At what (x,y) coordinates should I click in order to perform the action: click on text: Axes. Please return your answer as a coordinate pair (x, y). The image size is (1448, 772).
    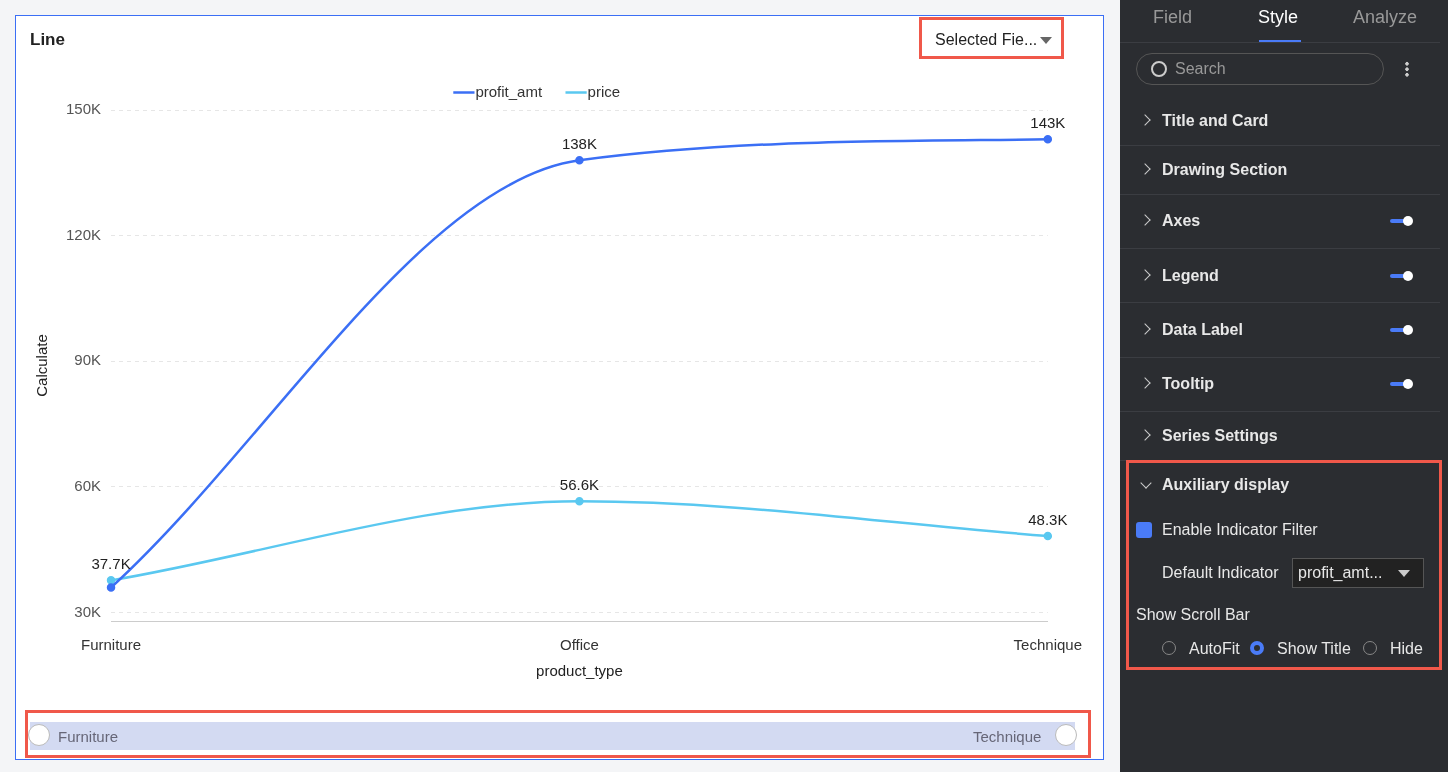
    Looking at the image, I should click on (1181, 221).